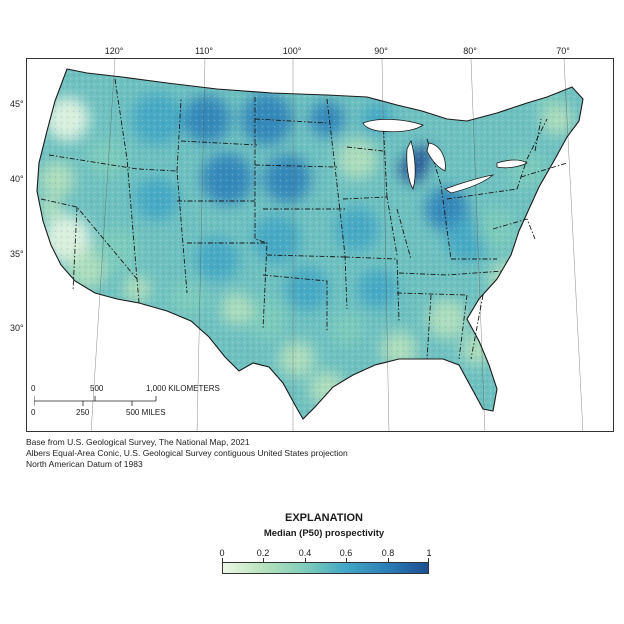 Image resolution: width=624 pixels, height=624 pixels. I want to click on longitude-label-80: 80°, so click(470, 51).